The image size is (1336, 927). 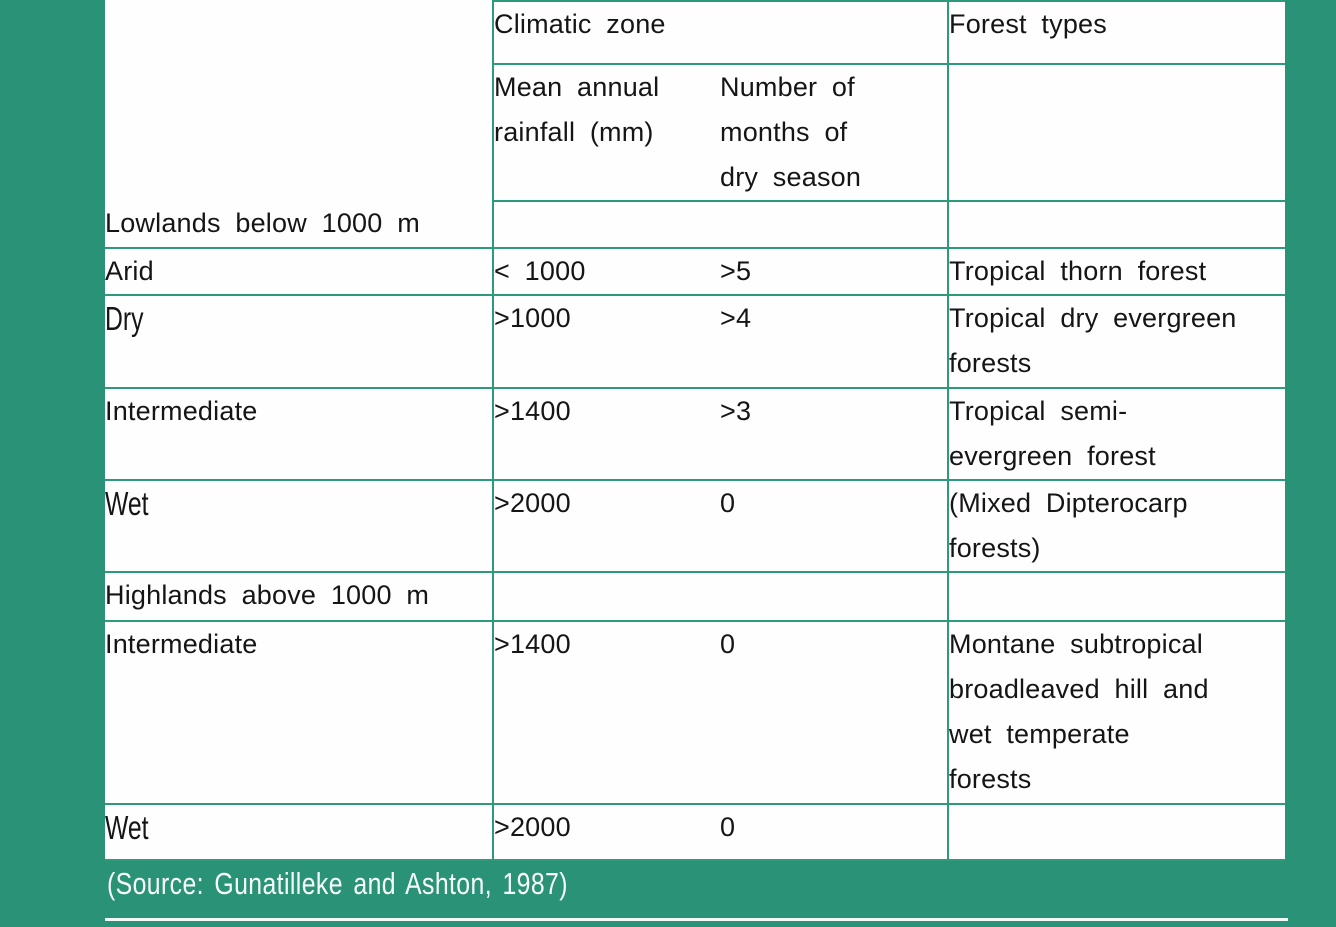 I want to click on corner-empty-cell, so click(x=299, y=101).